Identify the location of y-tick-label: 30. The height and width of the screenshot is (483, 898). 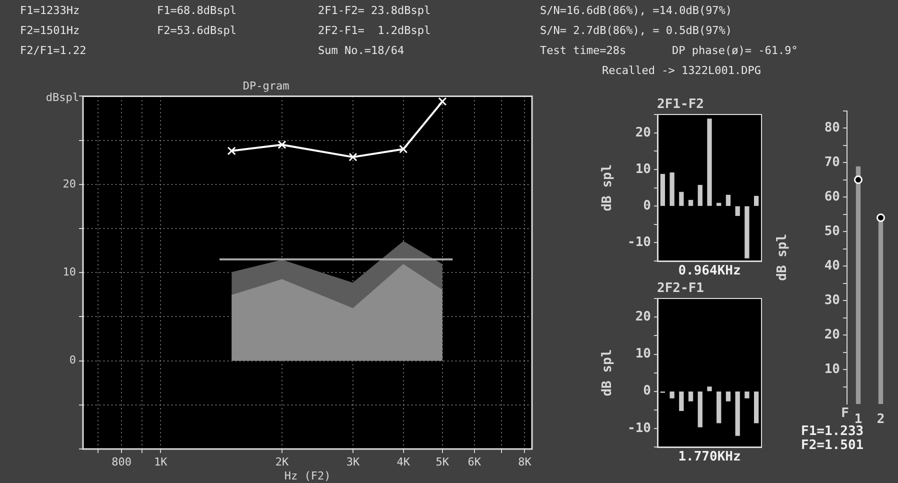
(832, 300).